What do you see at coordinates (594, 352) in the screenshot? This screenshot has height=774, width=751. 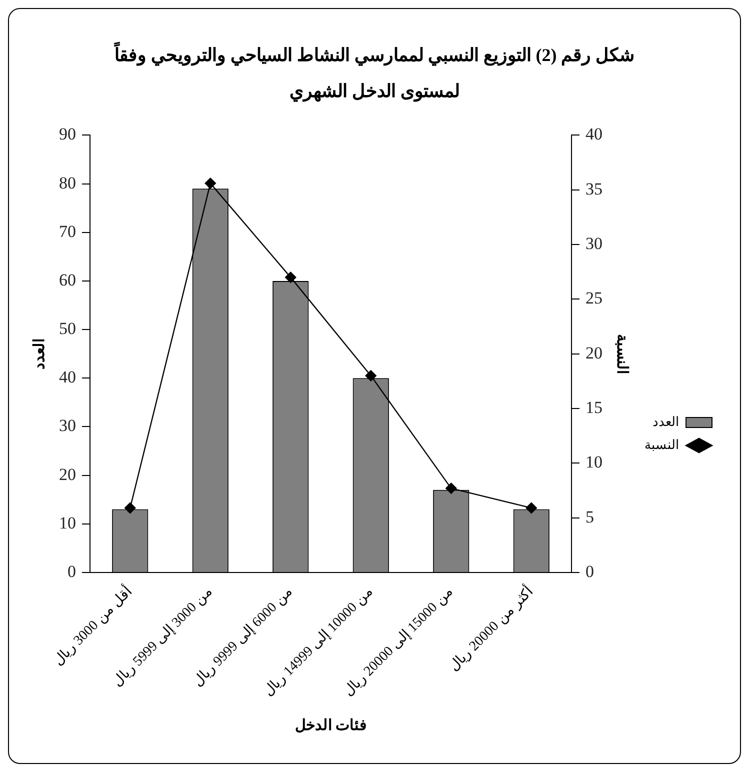 I see `y2-tick-label: 20` at bounding box center [594, 352].